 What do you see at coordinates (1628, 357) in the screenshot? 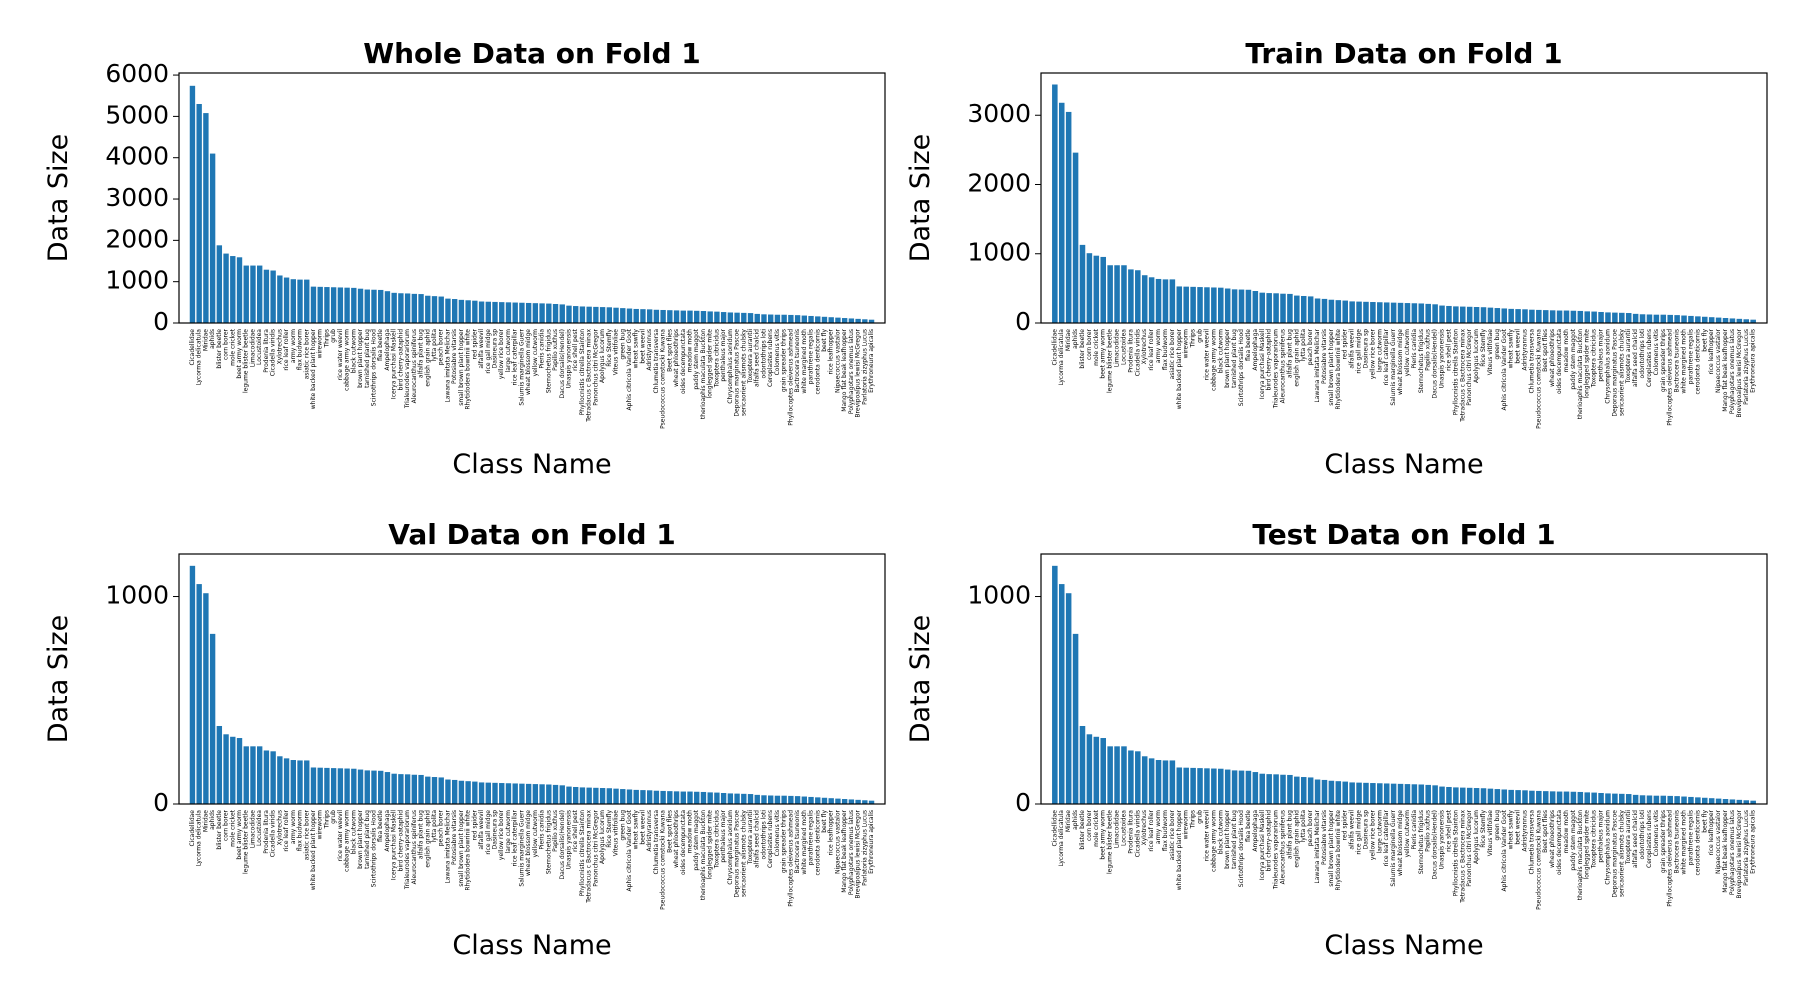
I see `x-tick-label: Toxoptera aurantii` at bounding box center [1628, 357].